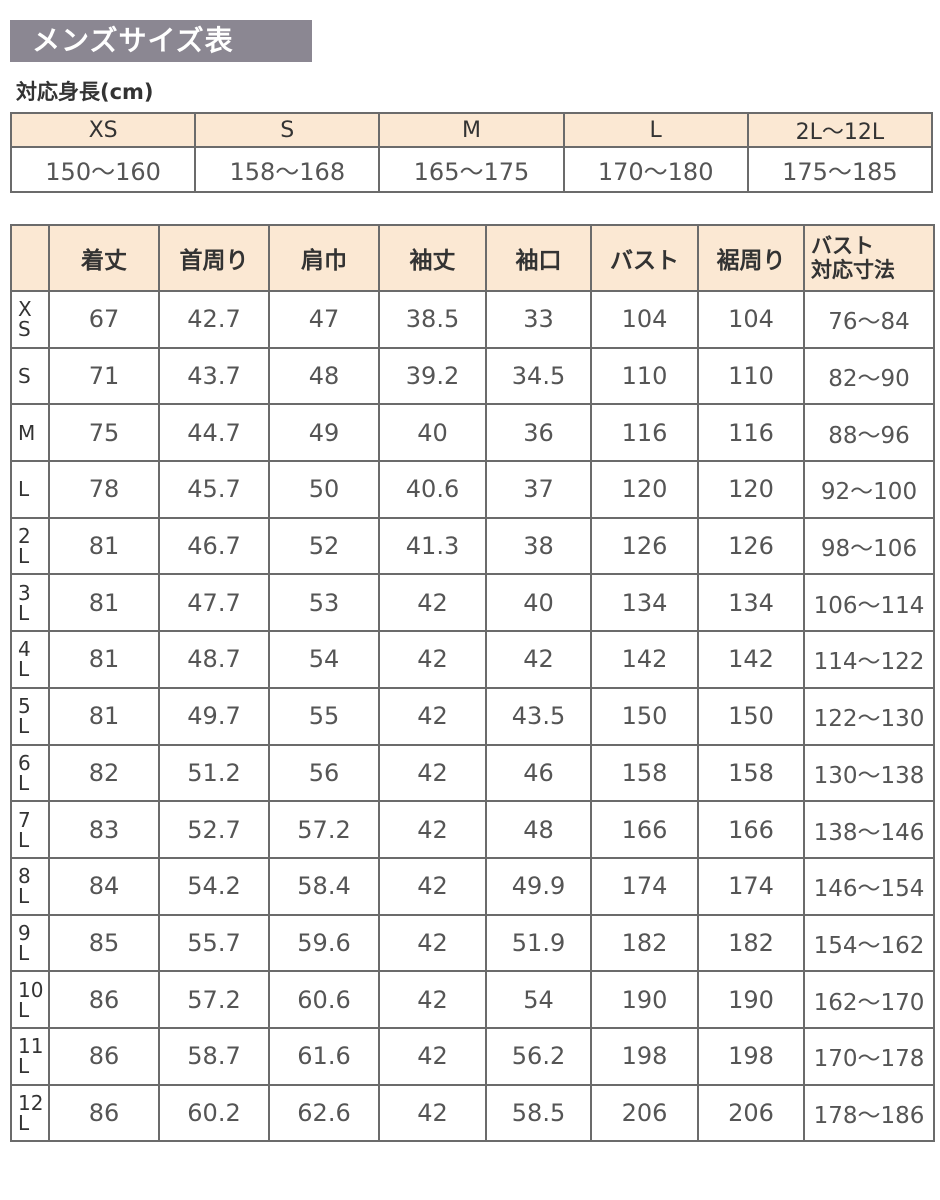 The width and height of the screenshot is (940, 1200). Describe the element at coordinates (538, 489) in the screenshot. I see `measurement-cell: 37` at that location.